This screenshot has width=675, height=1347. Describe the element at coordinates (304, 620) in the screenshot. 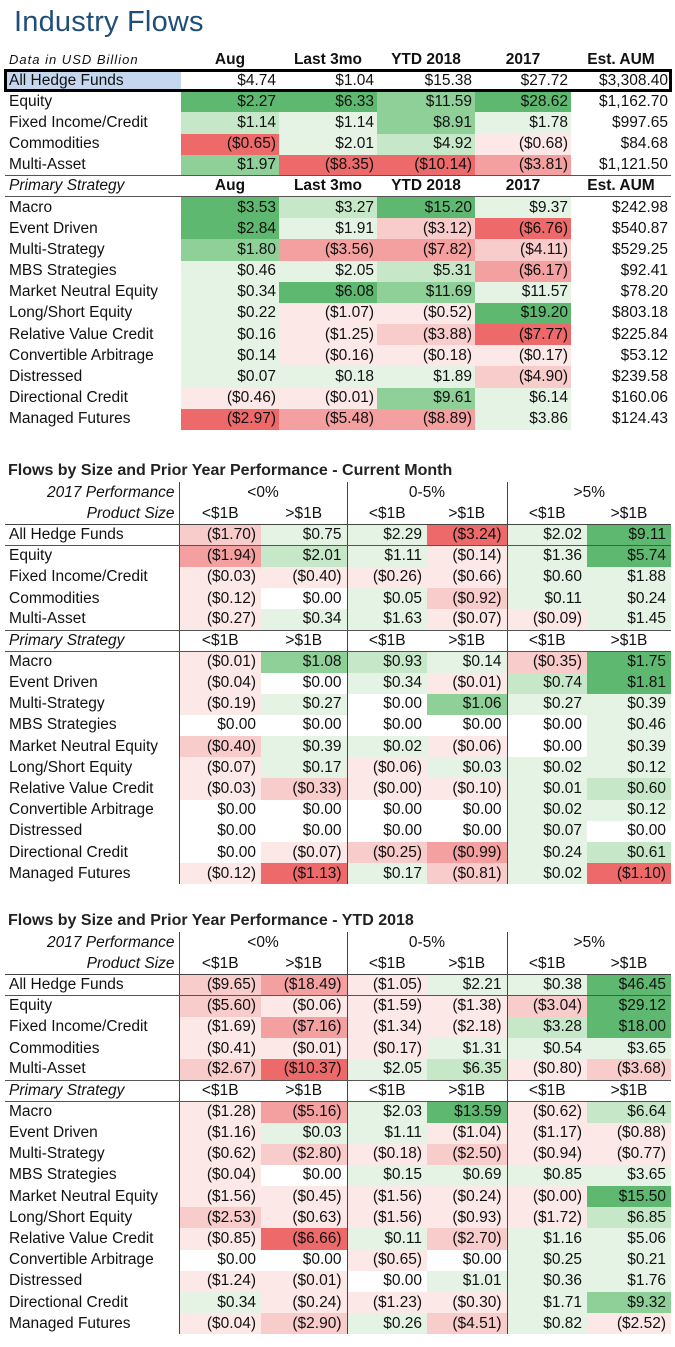

I see `value-cell: $0.34` at that location.